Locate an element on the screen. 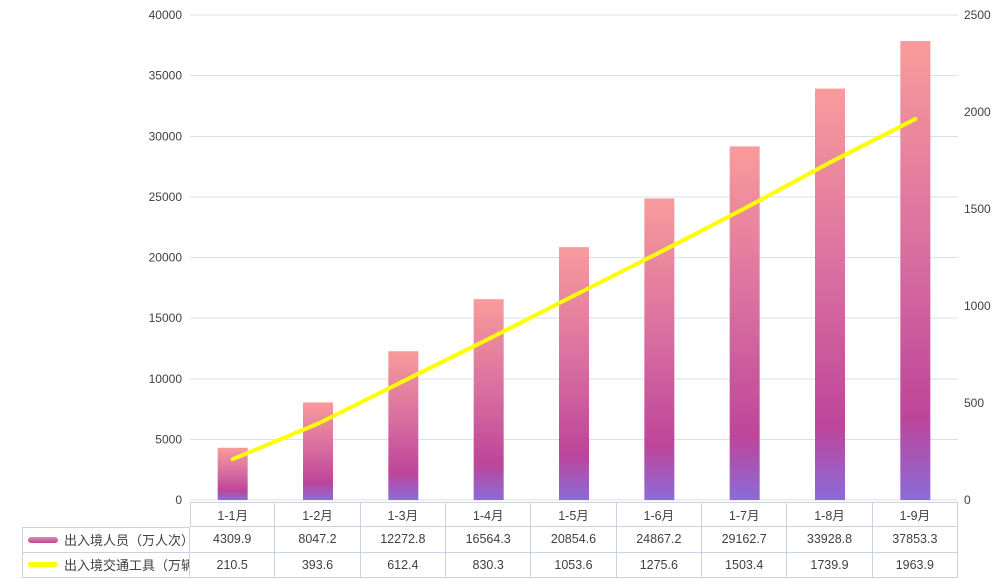 The image size is (1000, 579). category-header: 1-2月 is located at coordinates (318, 515).